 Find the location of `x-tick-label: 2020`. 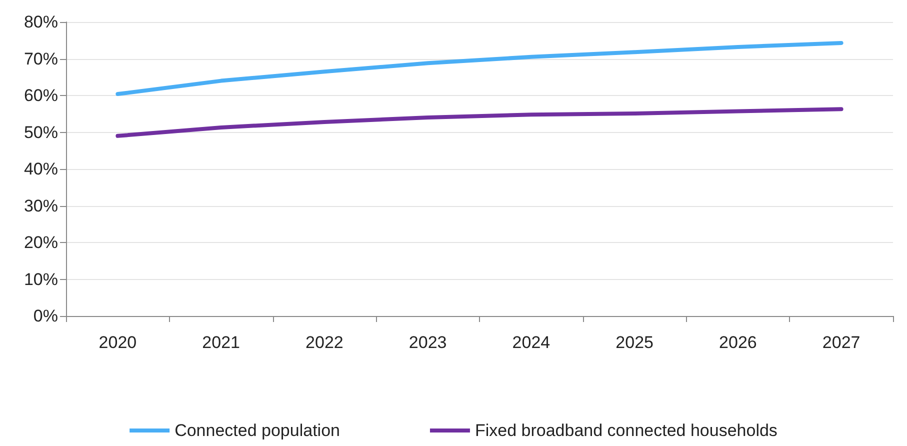

x-tick-label: 2020 is located at coordinates (117, 342).